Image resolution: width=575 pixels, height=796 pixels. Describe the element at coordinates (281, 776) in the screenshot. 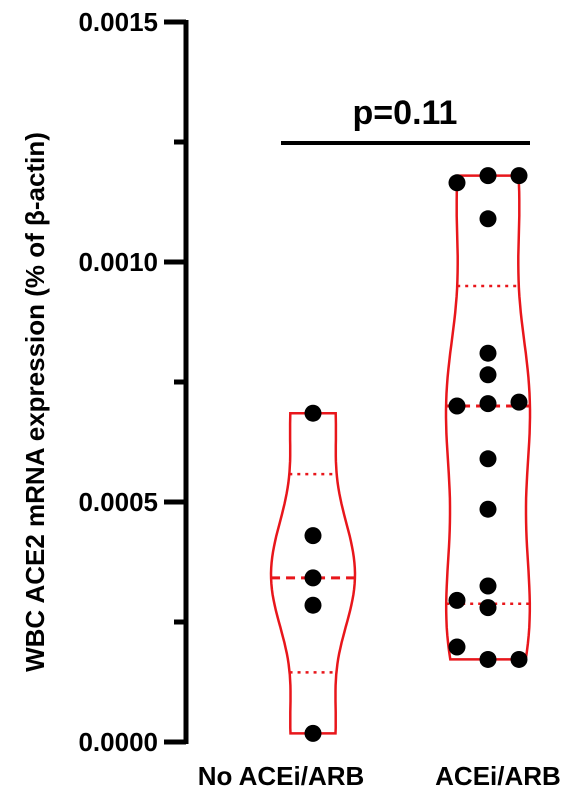

I see `x-tick-label: No ACEi/ARB` at that location.